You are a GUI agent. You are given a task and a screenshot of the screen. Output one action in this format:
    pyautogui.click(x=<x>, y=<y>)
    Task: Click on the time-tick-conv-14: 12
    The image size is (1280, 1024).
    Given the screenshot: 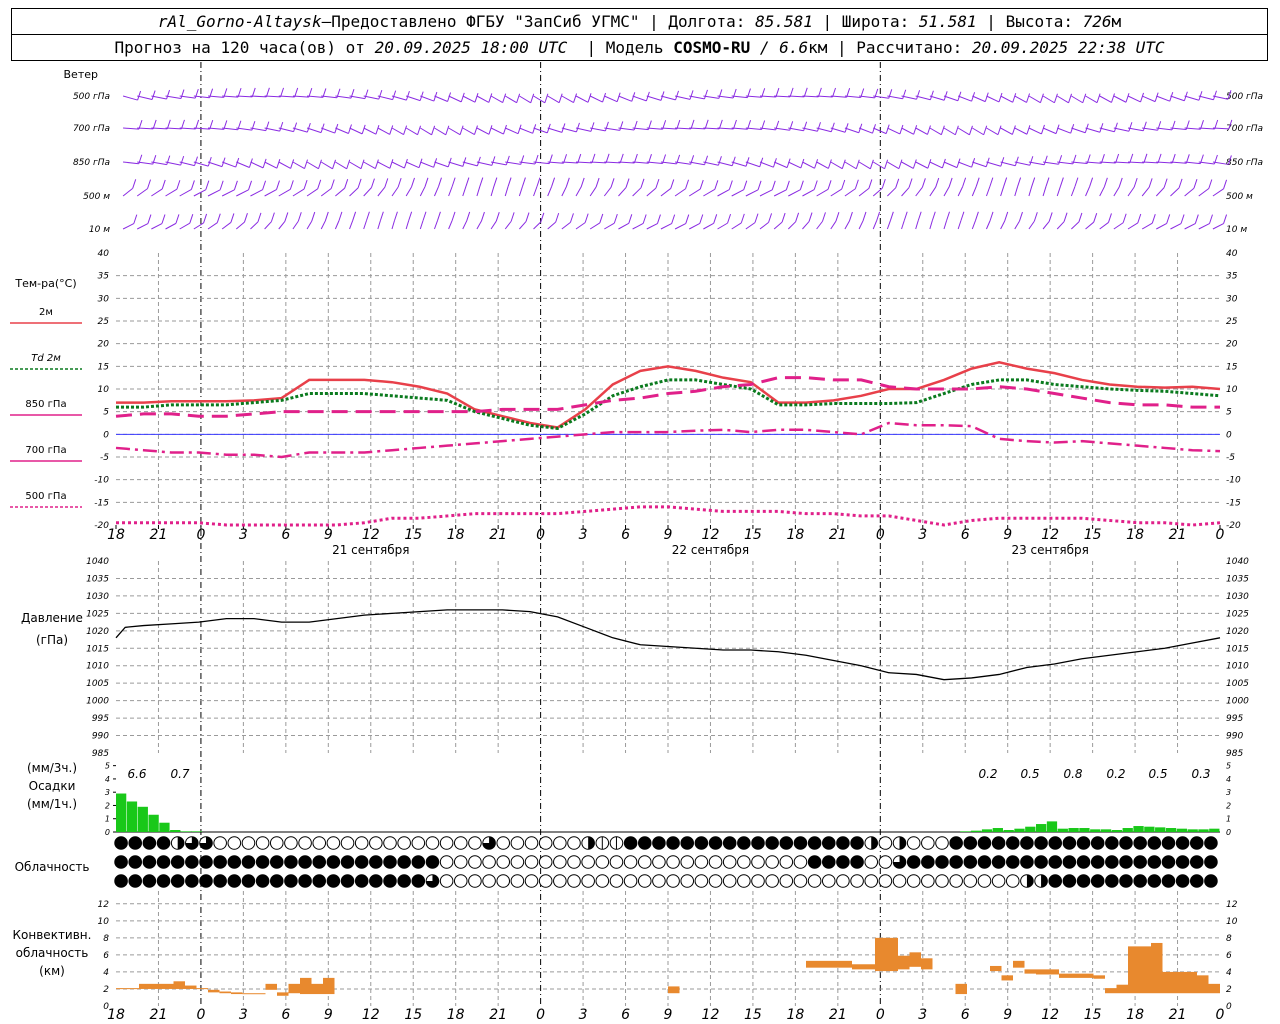 What is the action you would take?
    pyautogui.click(x=711, y=1015)
    